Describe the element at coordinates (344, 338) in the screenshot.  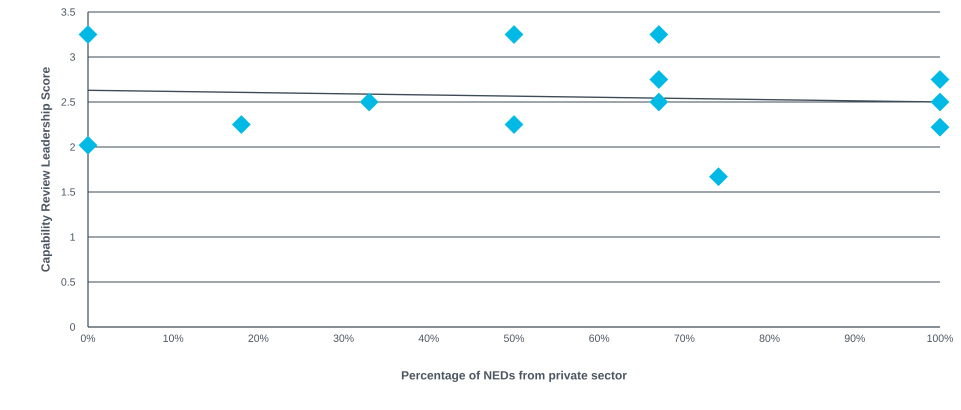
I see `x-tick-label: 30%` at that location.